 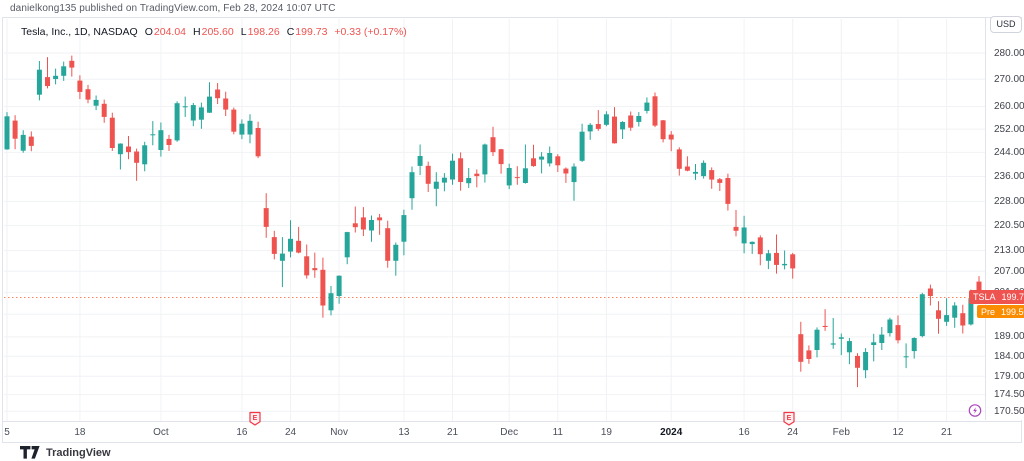 I want to click on time-tick-label: Dec, so click(x=509, y=432).